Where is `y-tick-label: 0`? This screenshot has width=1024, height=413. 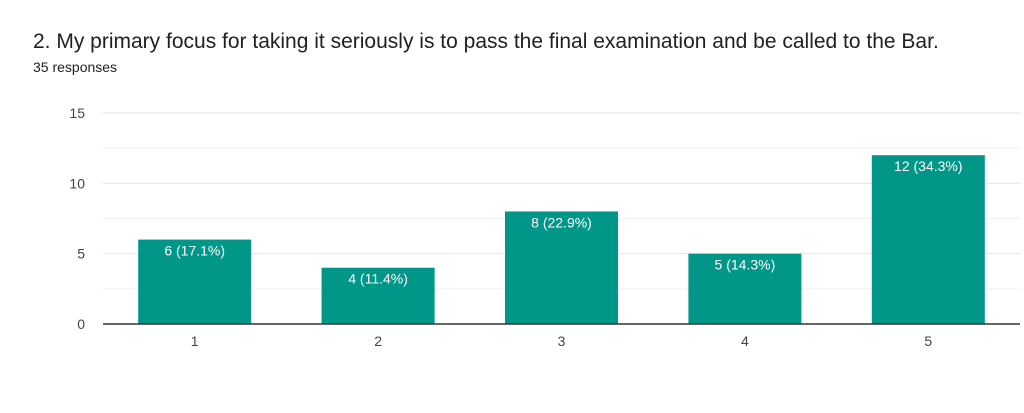
y-tick-label: 0 is located at coordinates (81, 324).